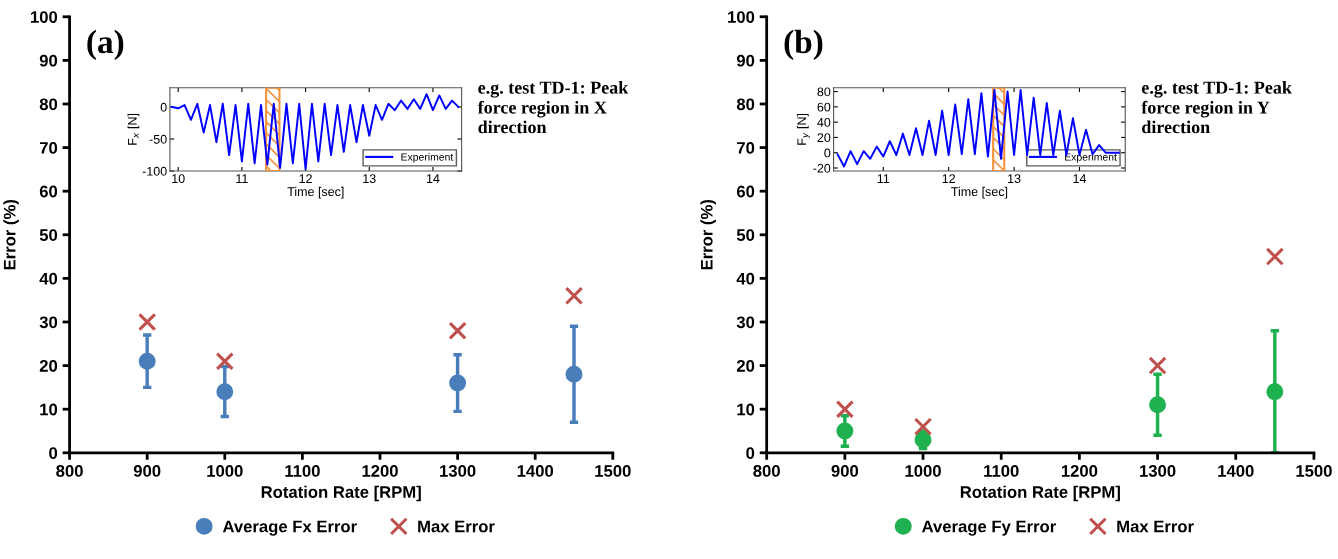 Image resolution: width=1338 pixels, height=559 pixels. I want to click on y-tick-label: -100, so click(154, 171).